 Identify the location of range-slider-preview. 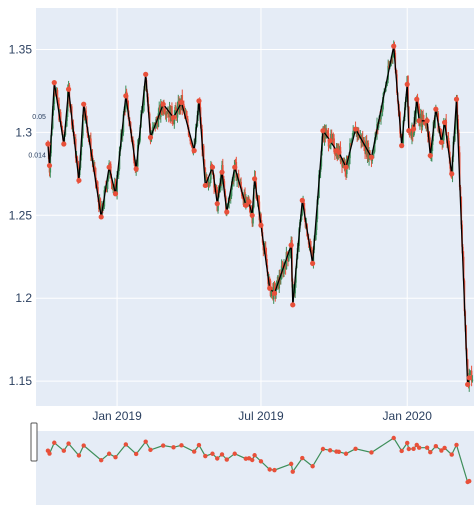
(258, 460).